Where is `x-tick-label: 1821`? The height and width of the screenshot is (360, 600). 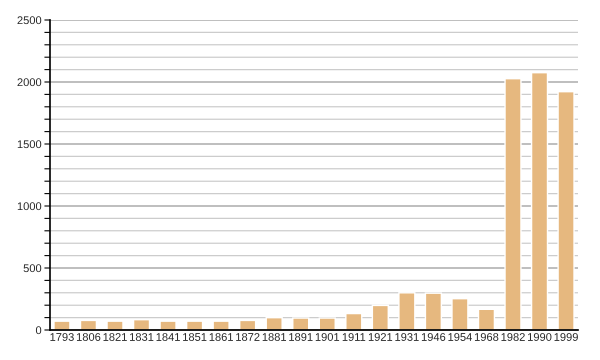
x-tick-label: 1821 is located at coordinates (115, 337).